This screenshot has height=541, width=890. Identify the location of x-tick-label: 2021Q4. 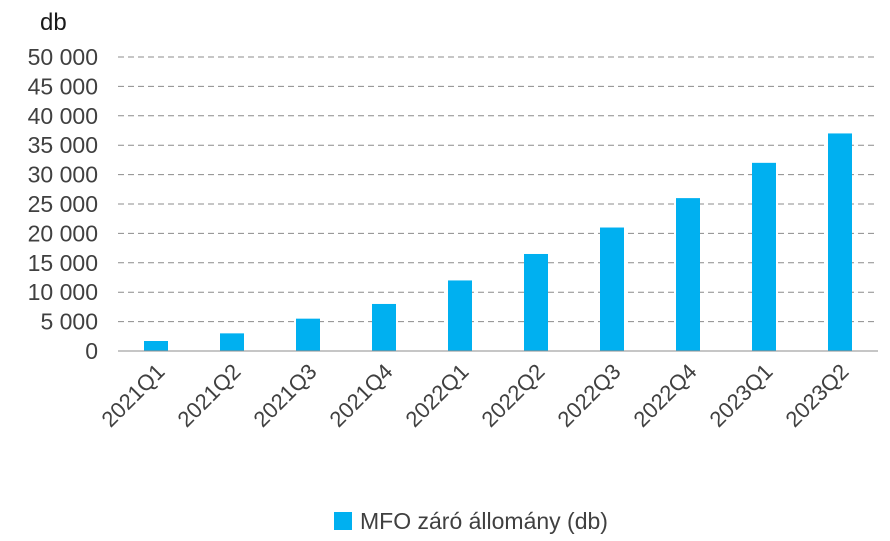
(360, 395).